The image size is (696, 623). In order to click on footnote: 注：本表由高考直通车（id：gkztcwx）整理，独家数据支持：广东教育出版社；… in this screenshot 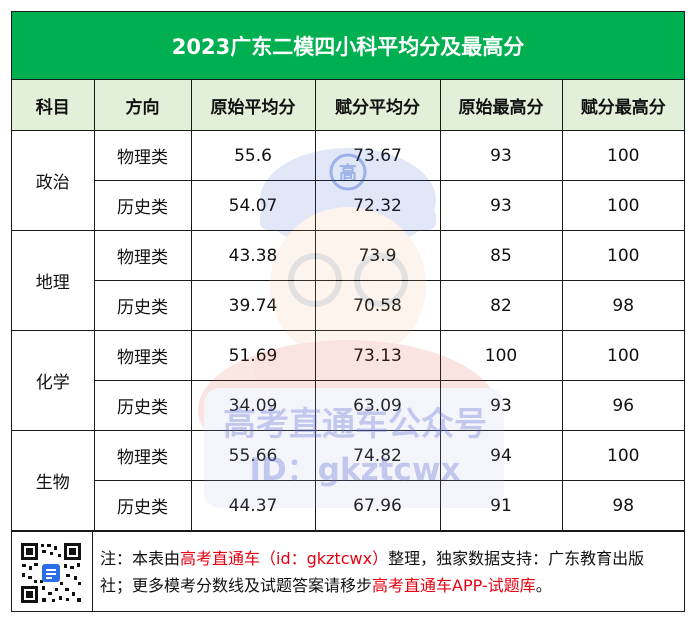, I will do `click(348, 571)`.